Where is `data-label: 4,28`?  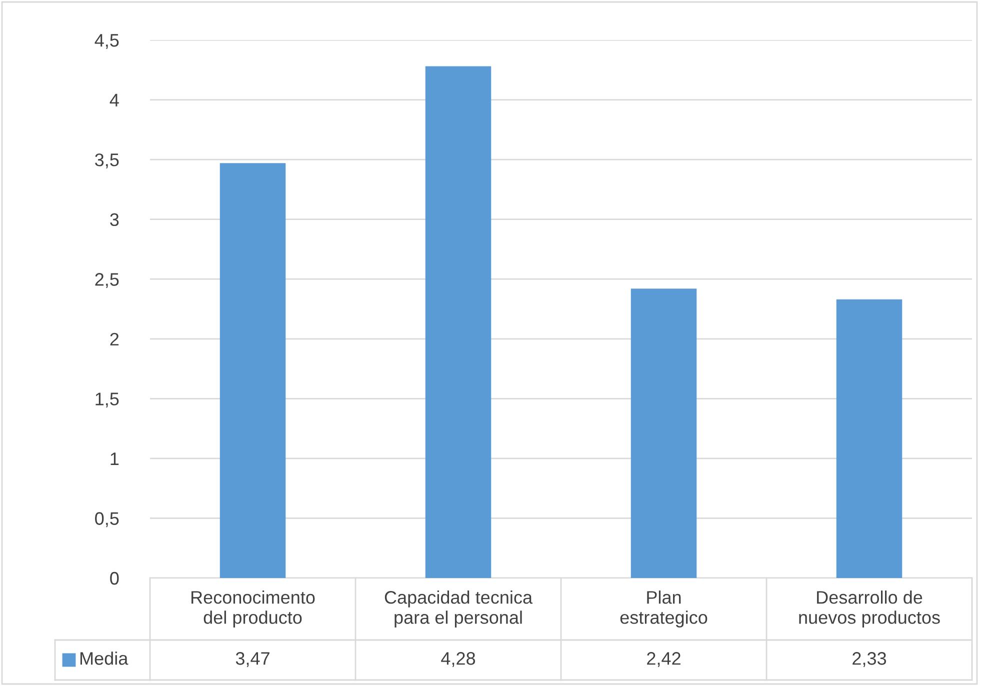 data-label: 4,28 is located at coordinates (458, 659).